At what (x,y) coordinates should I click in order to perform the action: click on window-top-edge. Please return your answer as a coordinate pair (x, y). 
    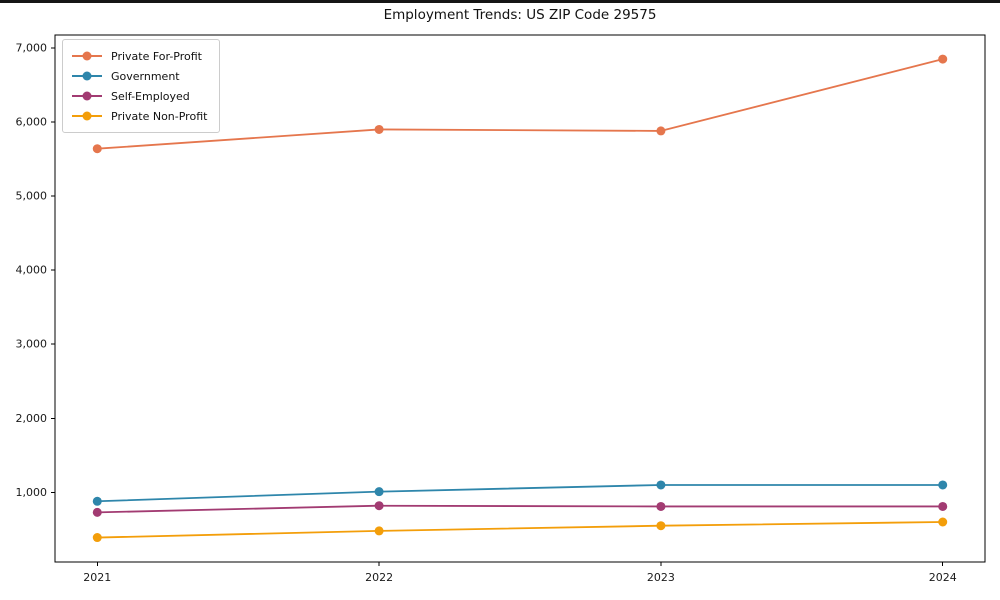
    Looking at the image, I should click on (500, 1).